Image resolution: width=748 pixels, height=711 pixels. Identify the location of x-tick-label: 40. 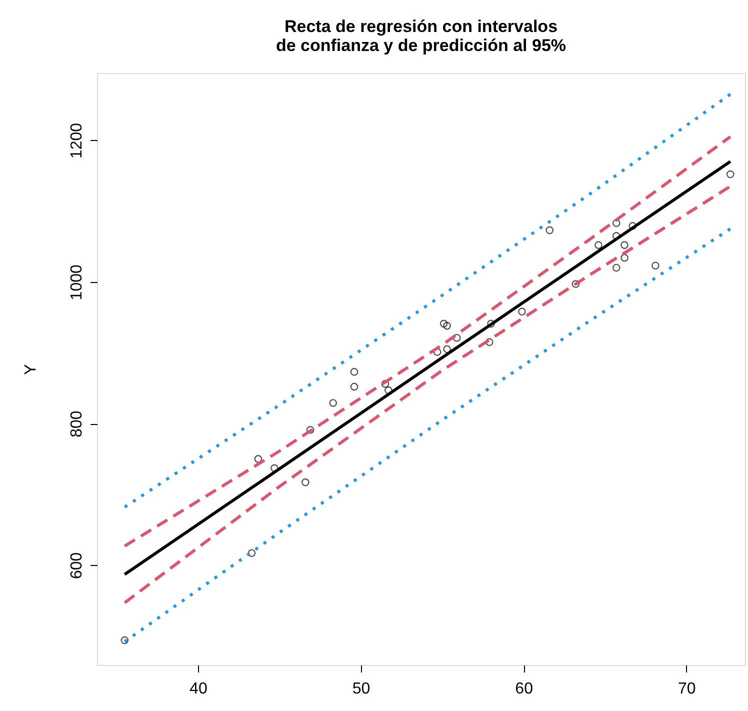
(199, 689).